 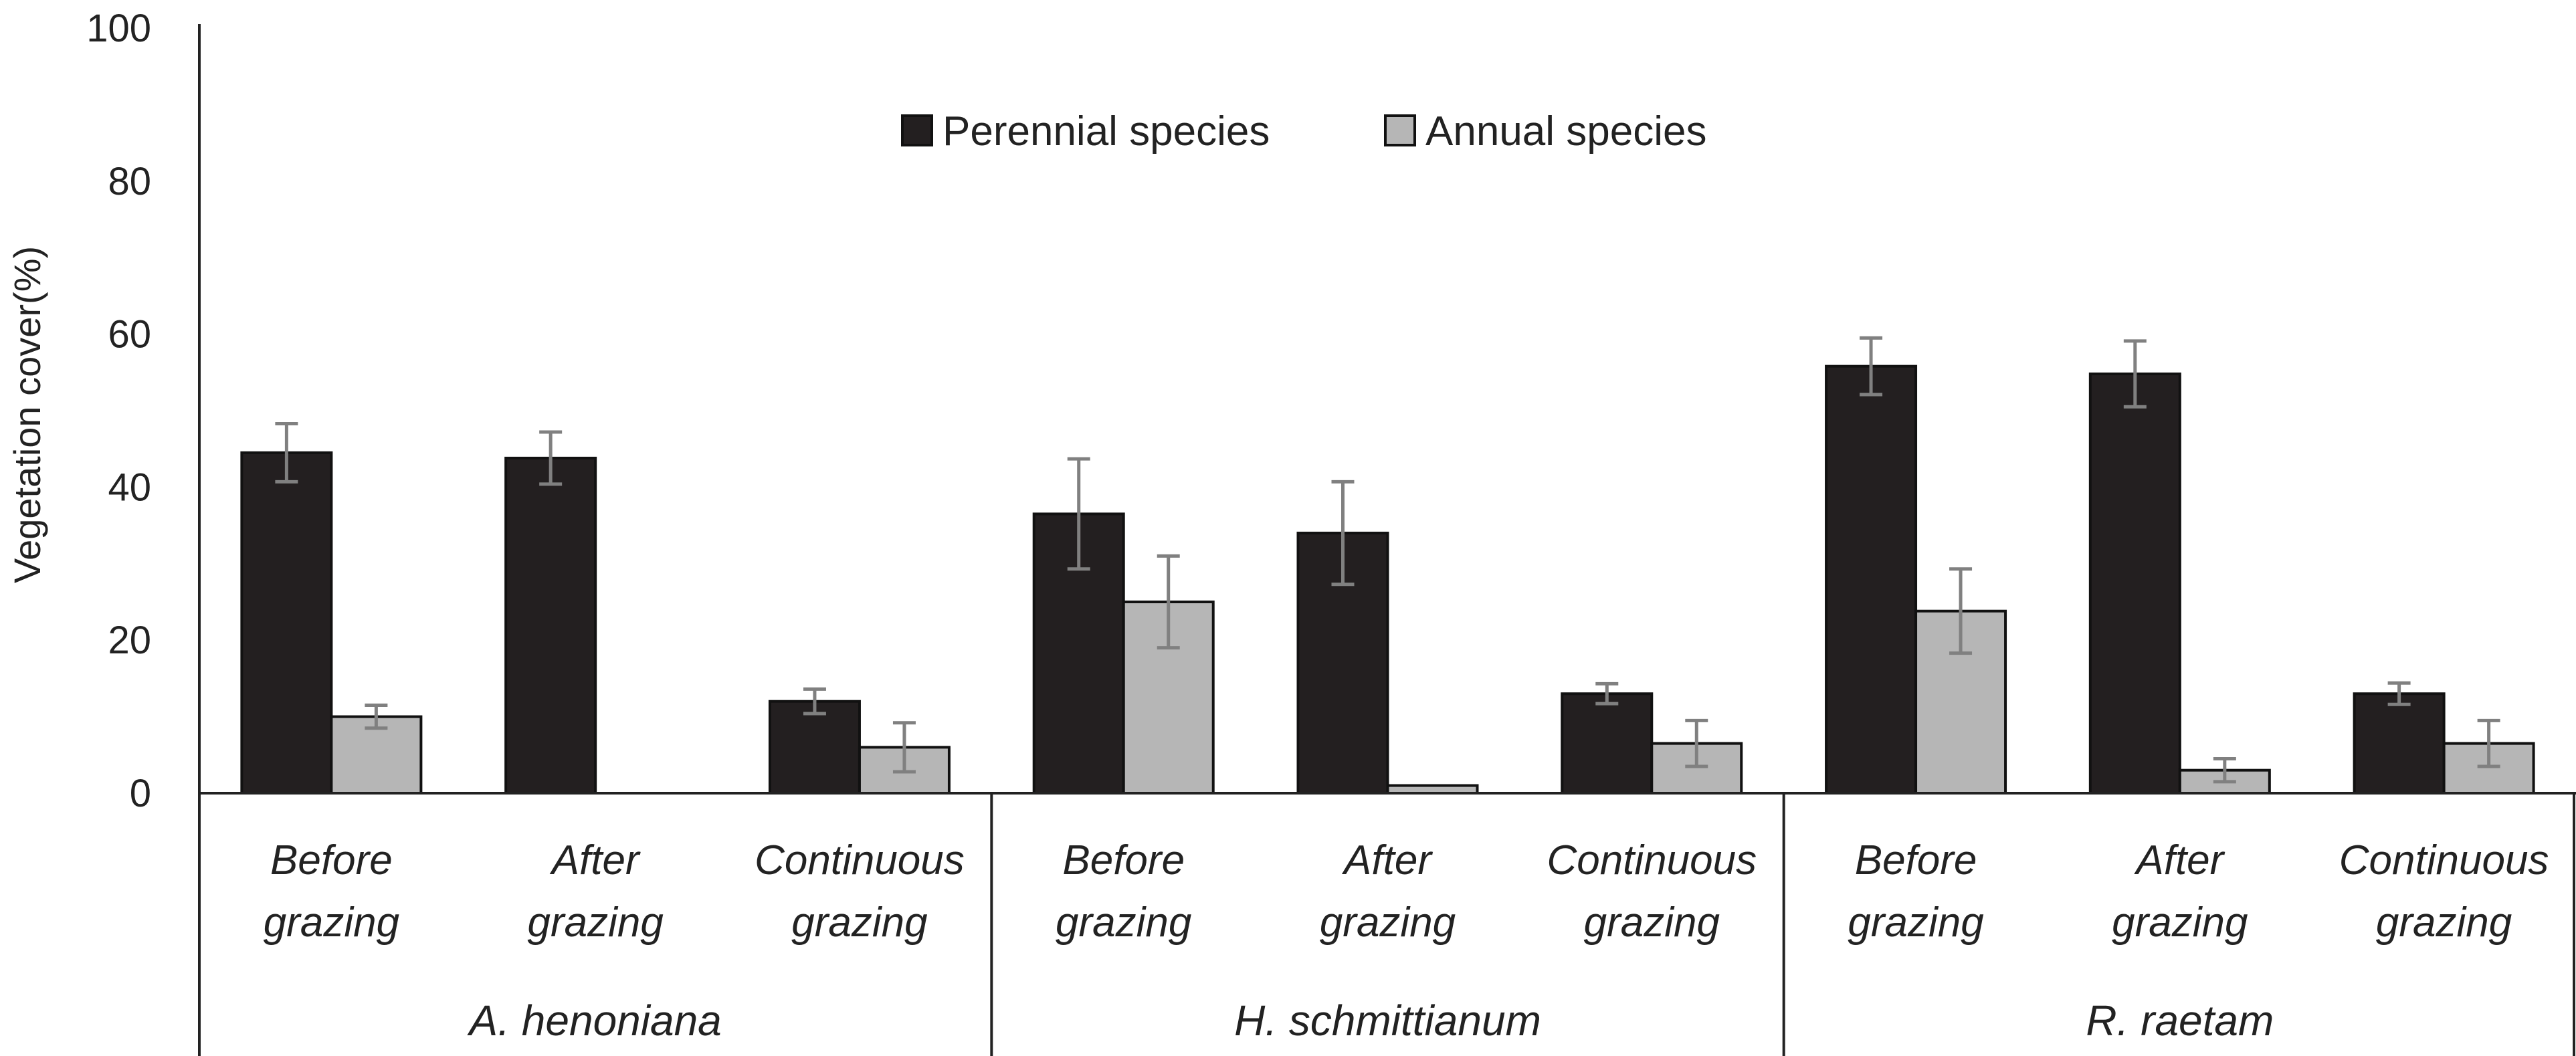 I want to click on y-tick-label: 20, so click(x=129, y=640).